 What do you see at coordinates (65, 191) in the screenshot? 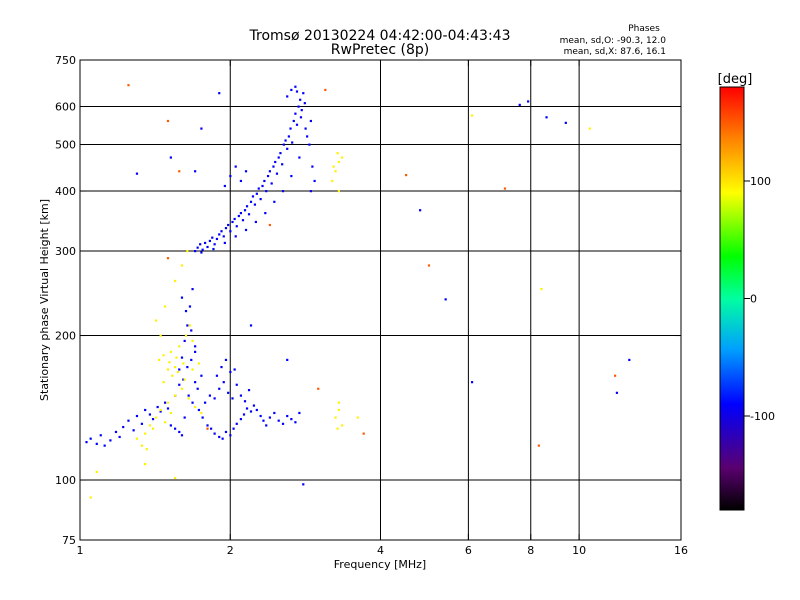
I see `y-tick-label: 400` at bounding box center [65, 191].